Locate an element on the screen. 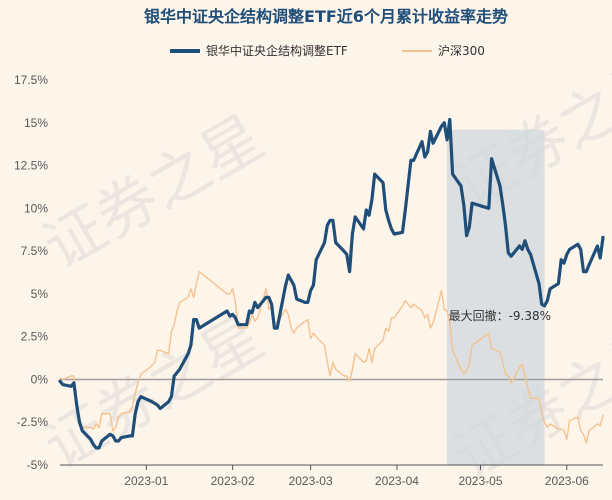  y-tick-label: 12.5% is located at coordinates (31, 166).